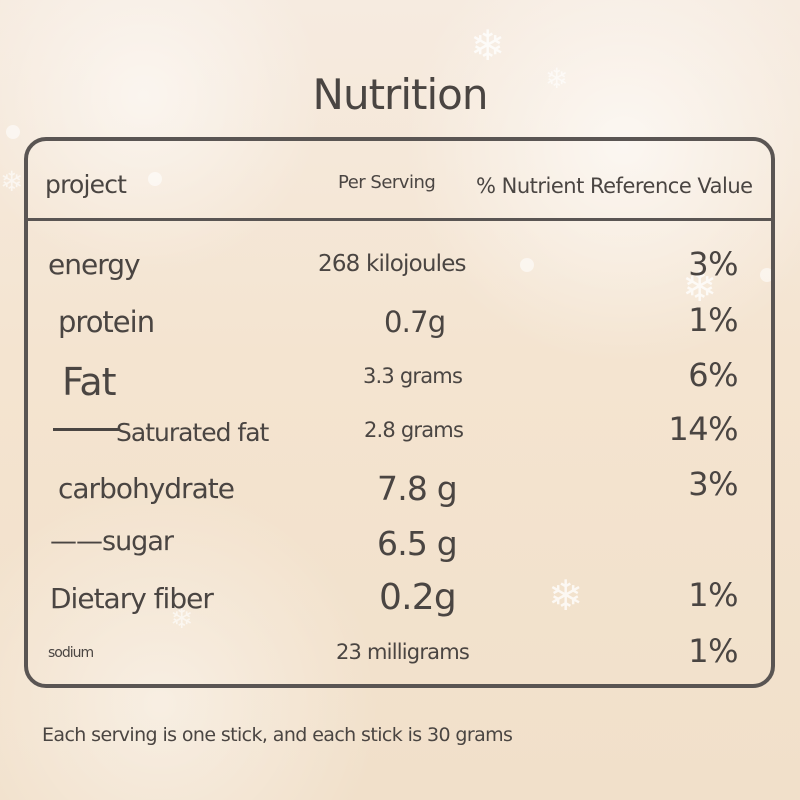 This screenshot has width=800, height=800. Describe the element at coordinates (413, 376) in the screenshot. I see `row-value-fat: 3.3 grams` at that location.